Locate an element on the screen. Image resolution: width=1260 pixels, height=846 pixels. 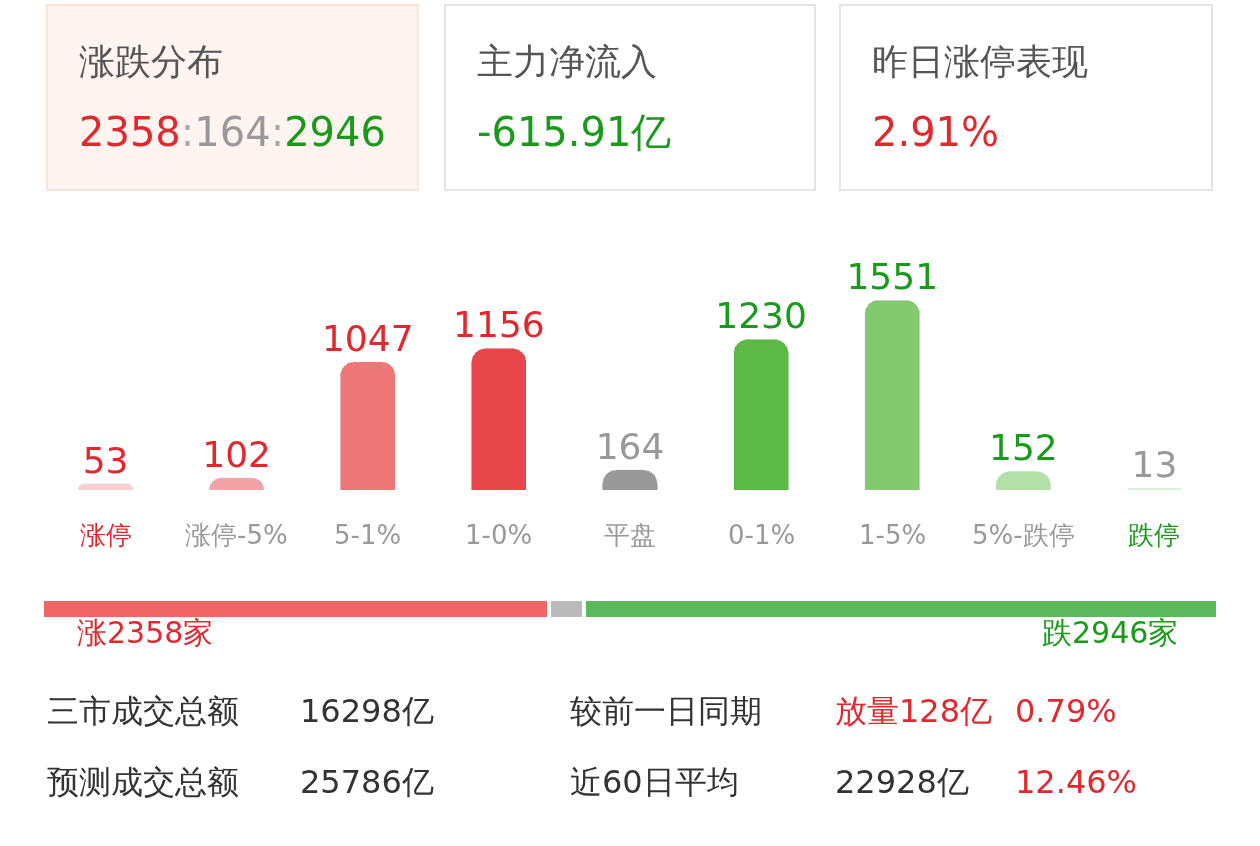
data-label: 164 is located at coordinates (630, 446).